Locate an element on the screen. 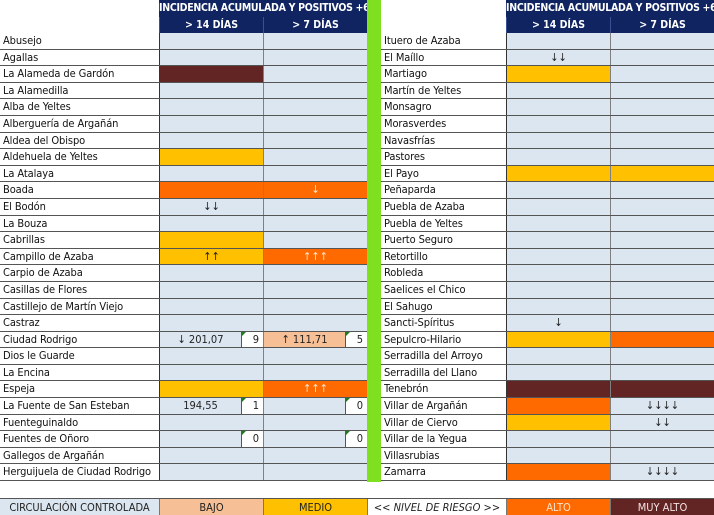 The height and width of the screenshot is (515, 714). table-row: Morasverdes is located at coordinates (547, 124).